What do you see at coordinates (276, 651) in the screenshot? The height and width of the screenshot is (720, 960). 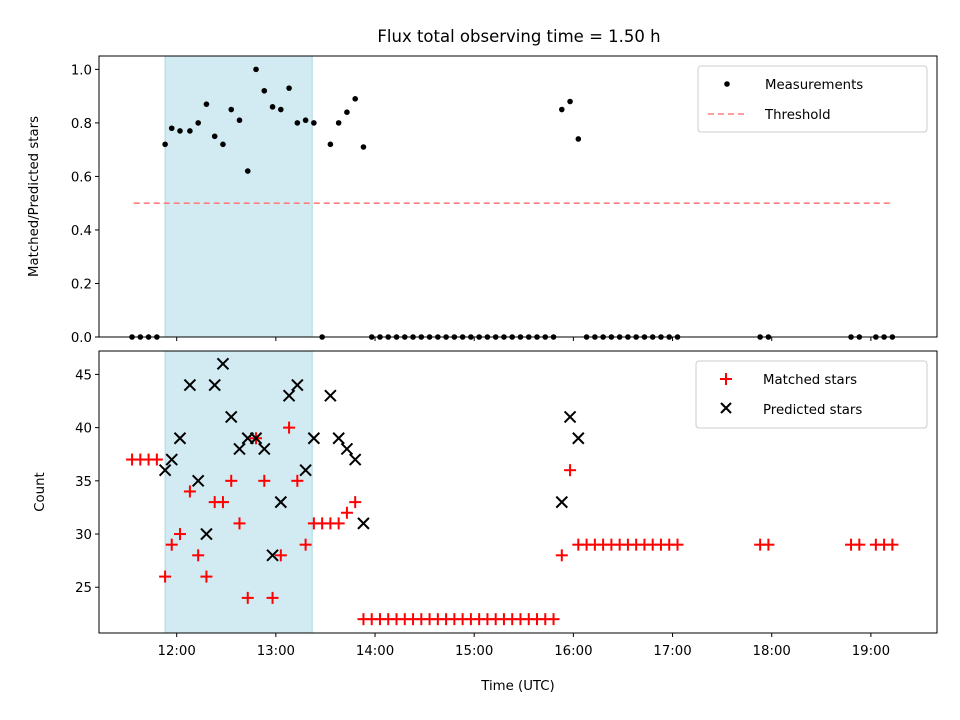 I see `x-tick-label: 13:00` at bounding box center [276, 651].